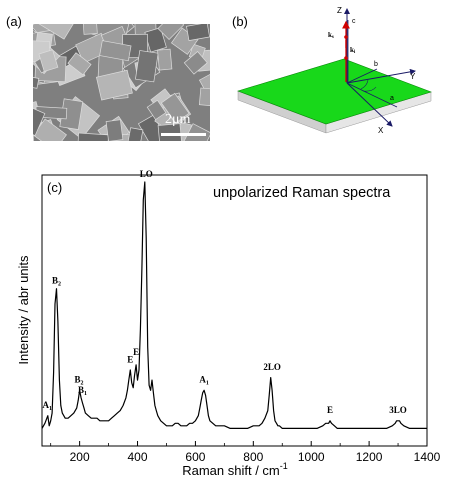  What do you see at coordinates (183, 134) in the screenshot?
I see `scale-bar` at bounding box center [183, 134].